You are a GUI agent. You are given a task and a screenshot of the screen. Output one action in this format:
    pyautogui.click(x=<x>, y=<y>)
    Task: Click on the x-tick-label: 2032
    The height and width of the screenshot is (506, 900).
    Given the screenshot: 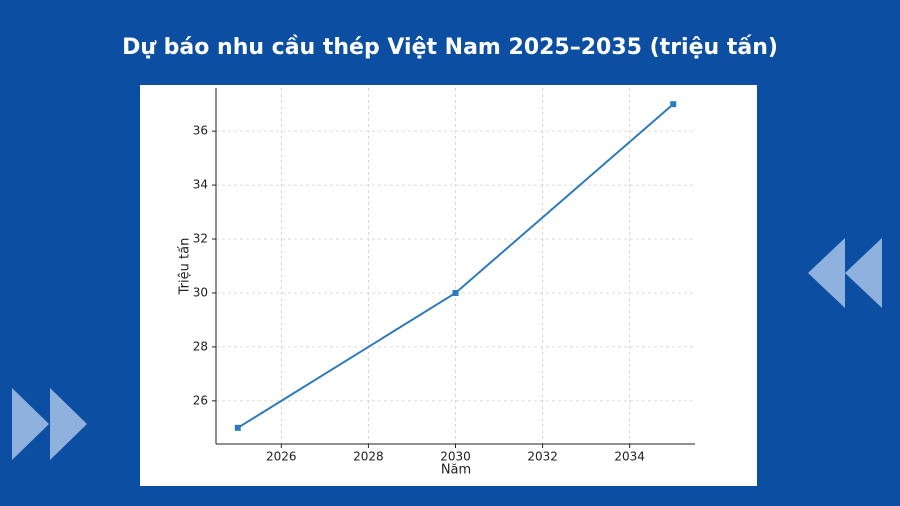 What is the action you would take?
    pyautogui.click(x=542, y=457)
    